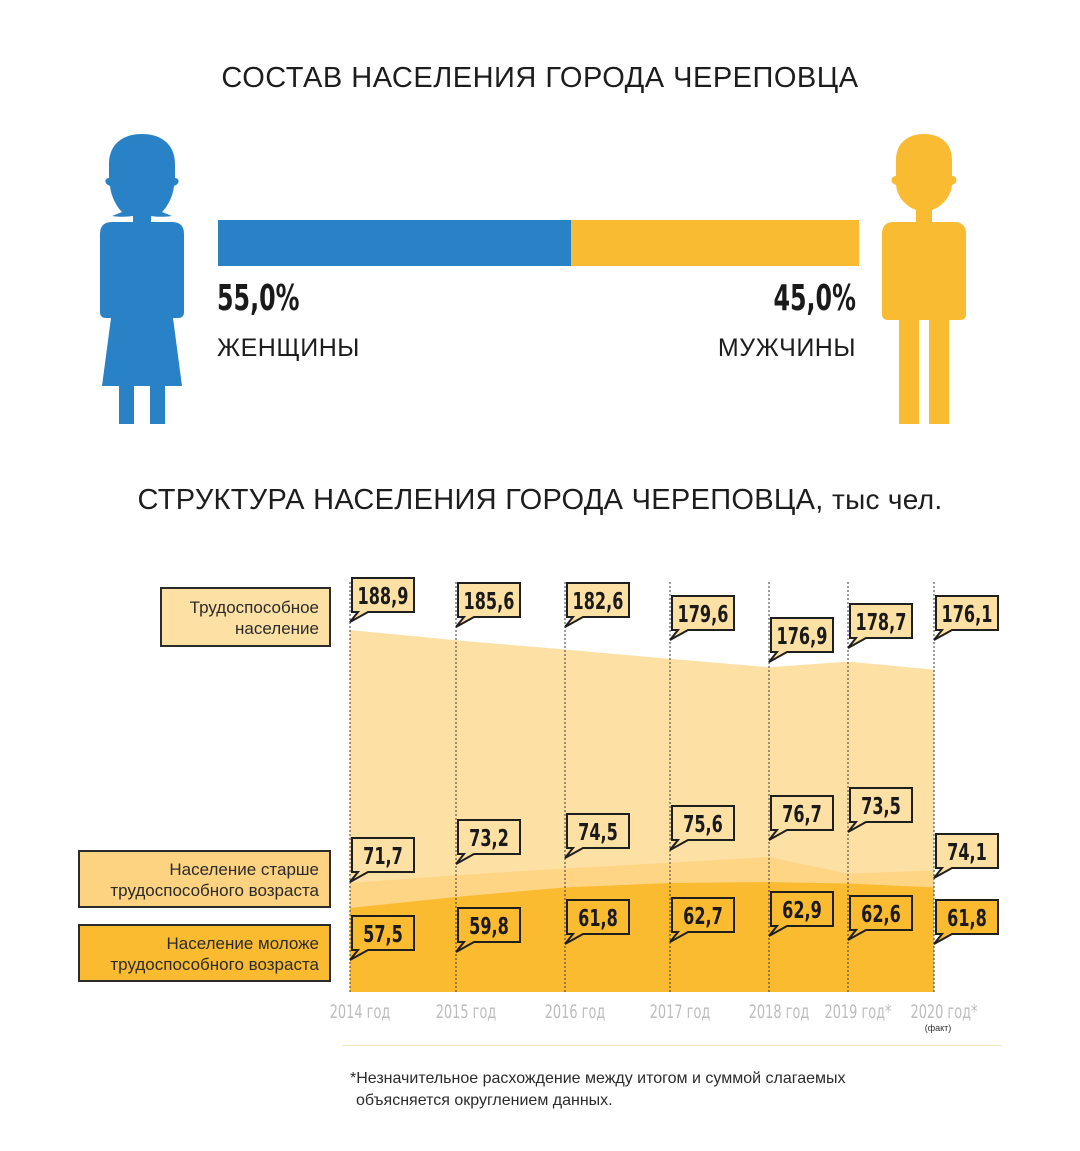  I want to click on women-share-bar, so click(394, 243).